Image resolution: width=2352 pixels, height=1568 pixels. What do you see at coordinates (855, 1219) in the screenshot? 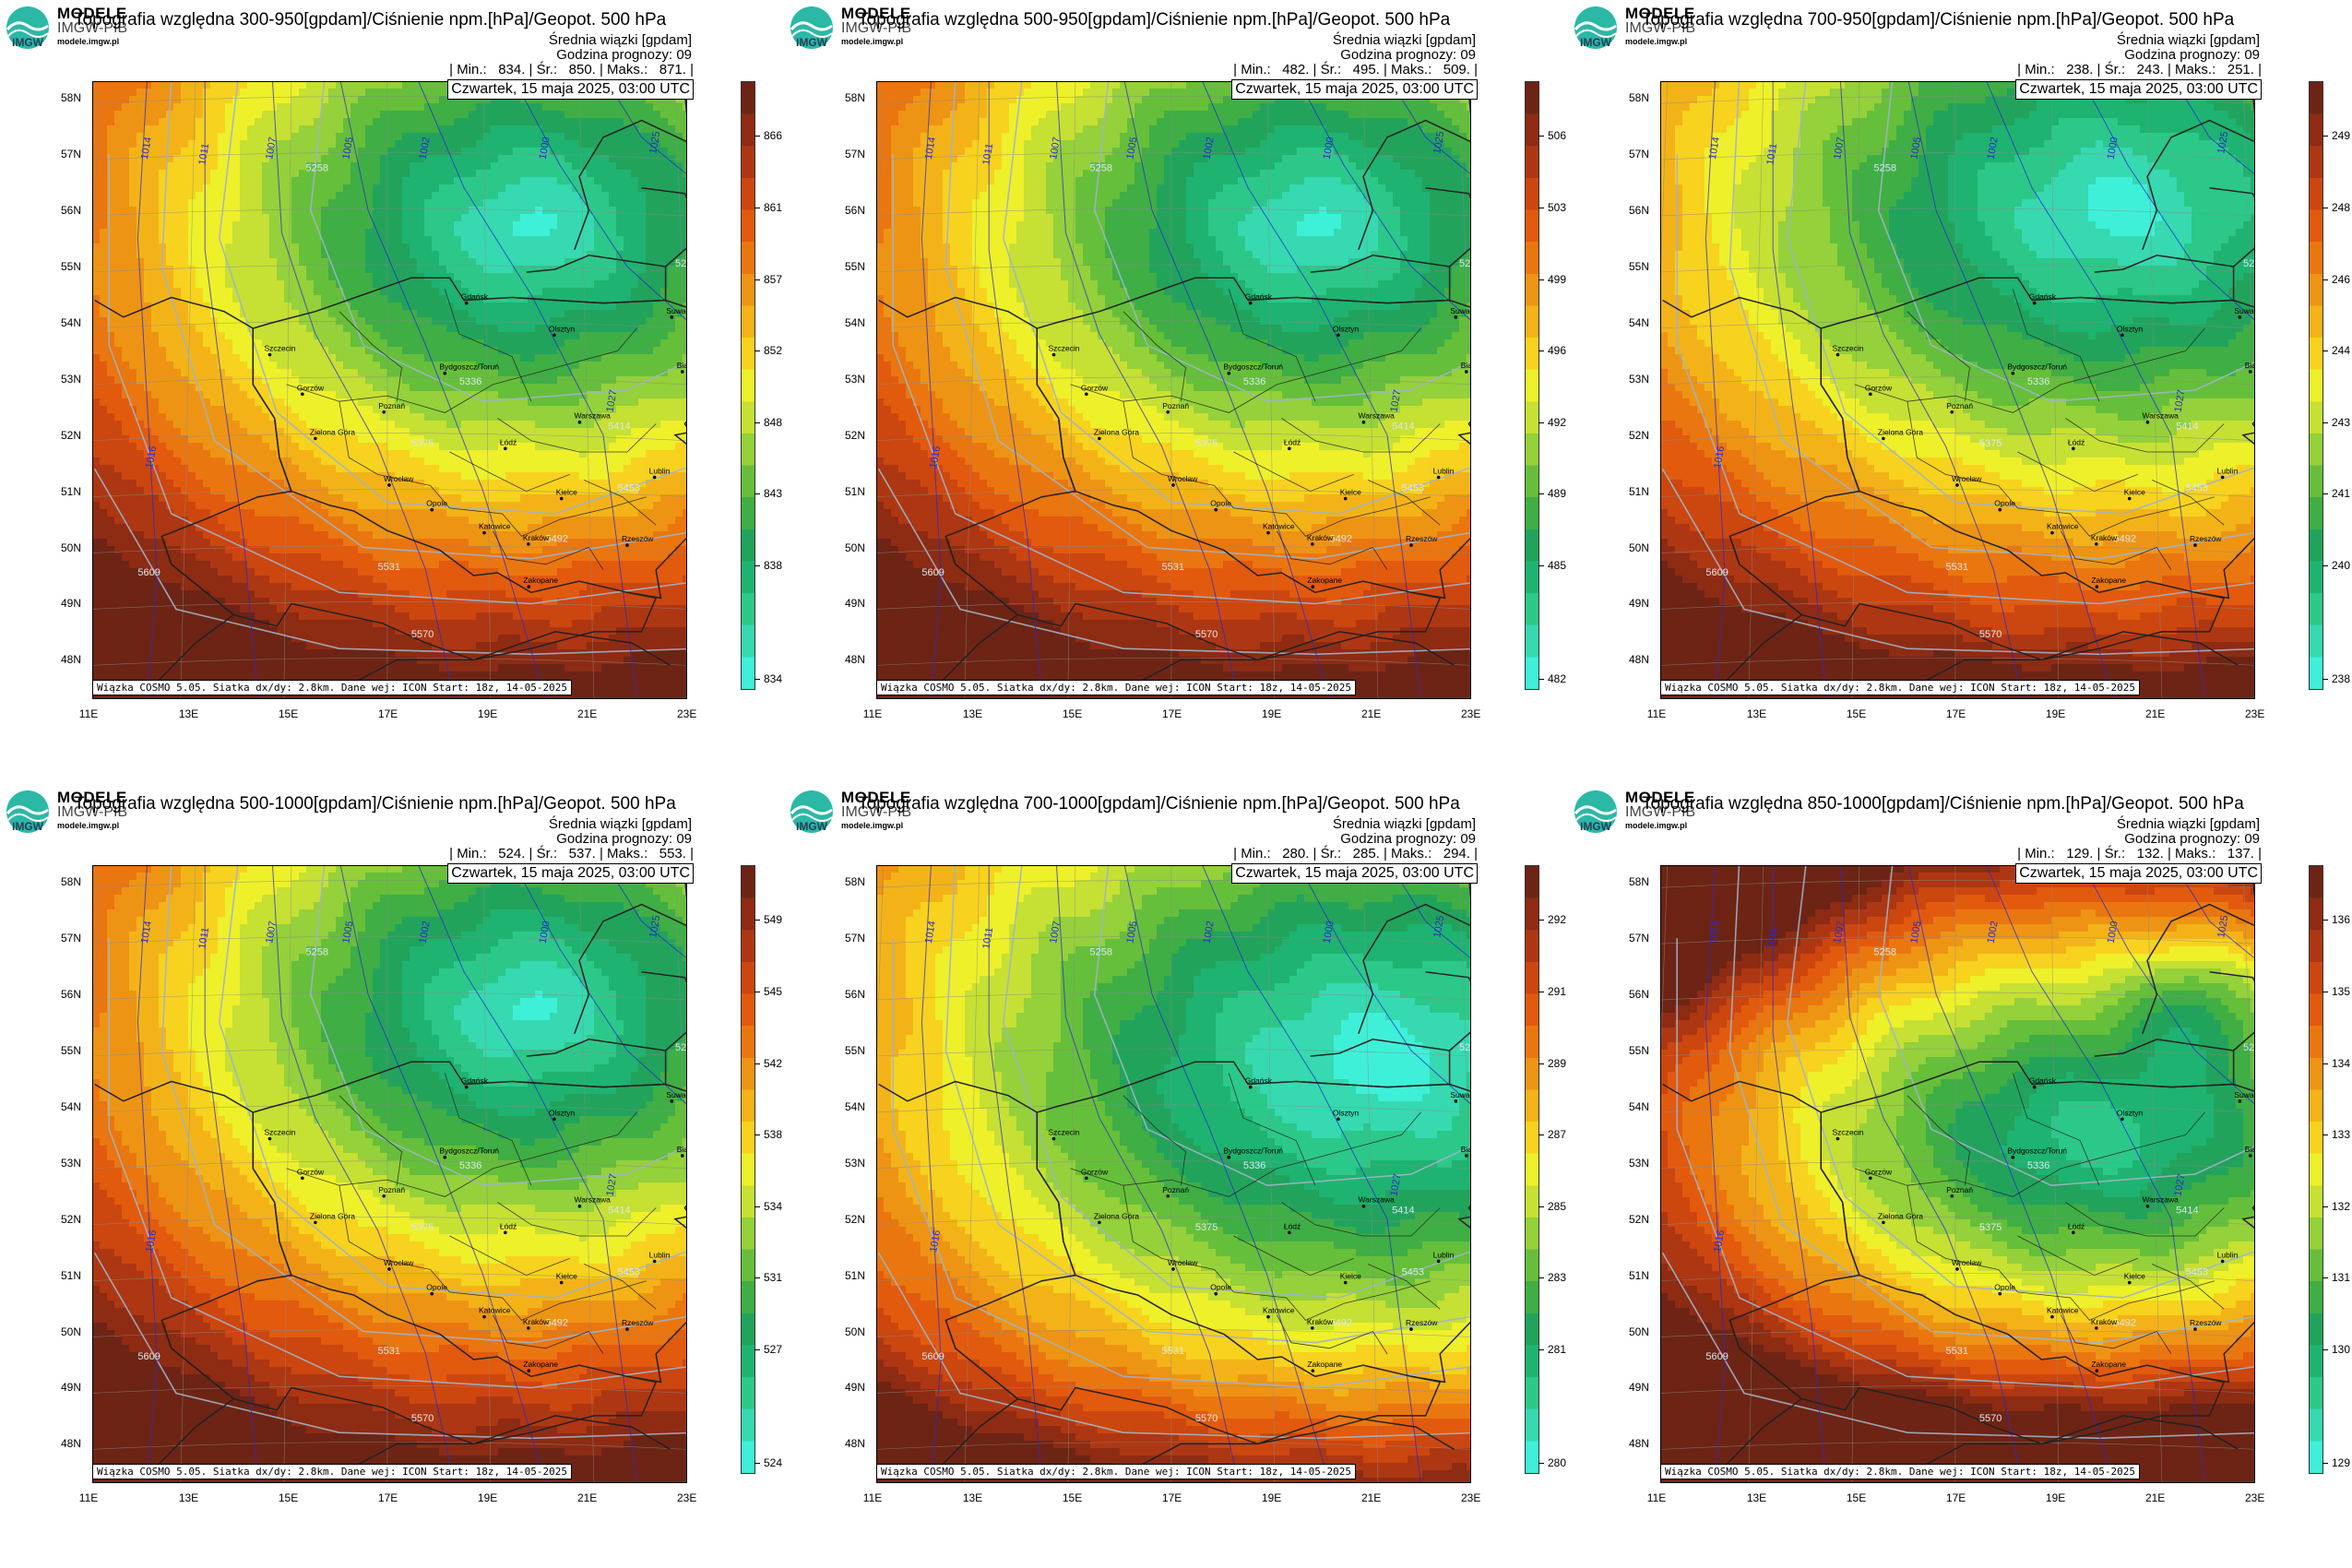
I see `latitude-label: 52N` at bounding box center [855, 1219].